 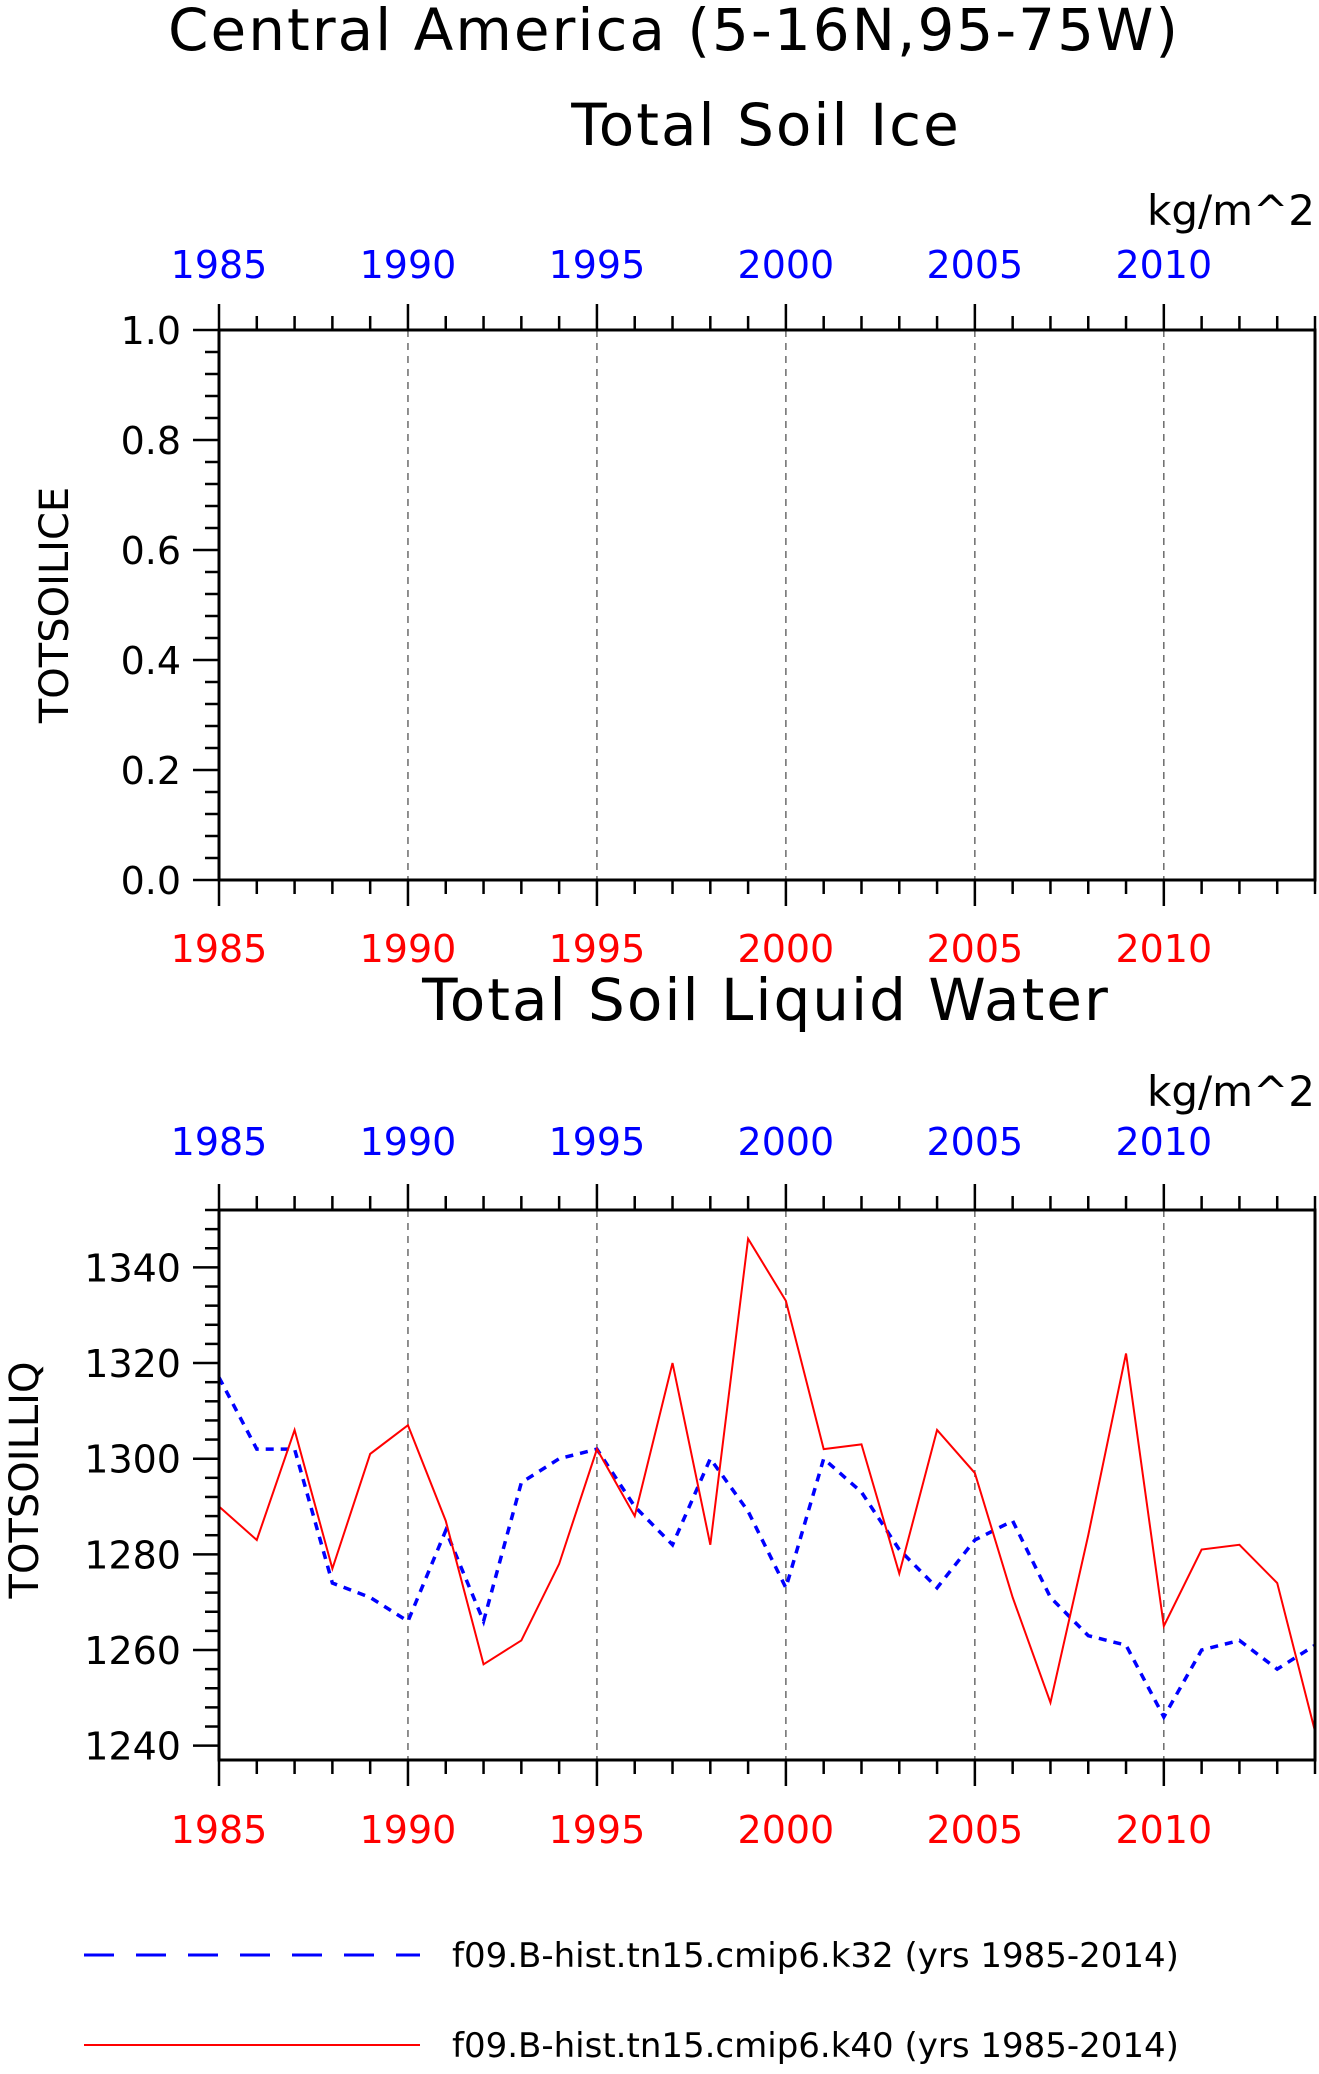 What do you see at coordinates (151, 771) in the screenshot?
I see `y-tick-label: 0.2` at bounding box center [151, 771].